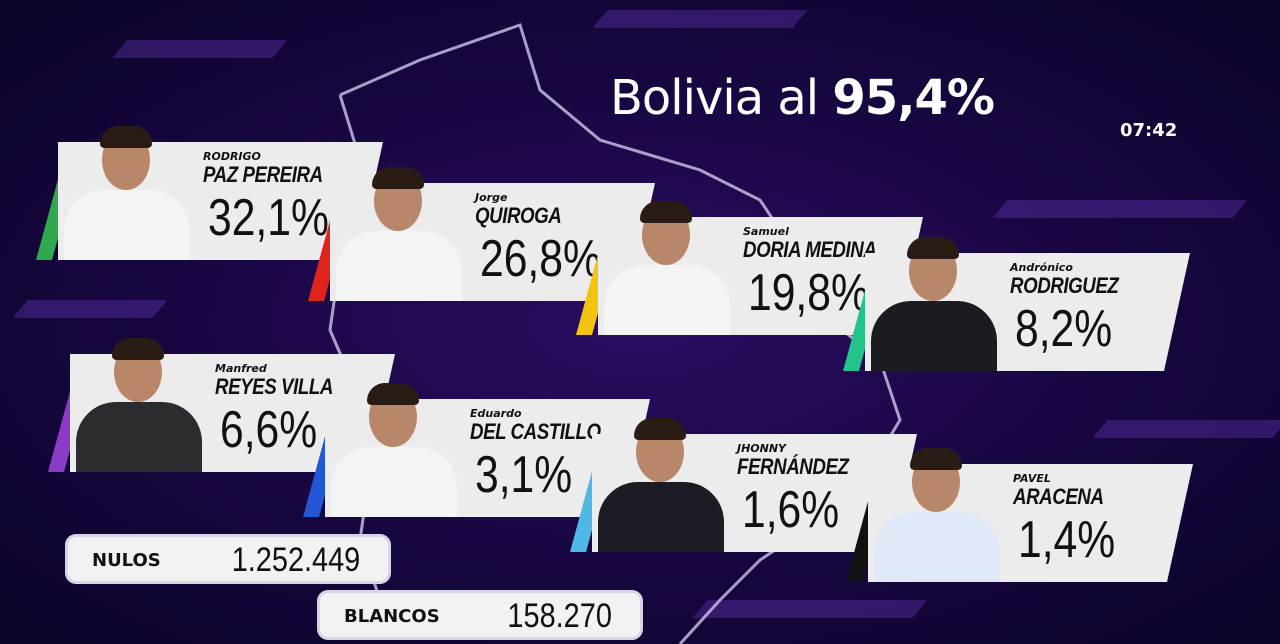 The image size is (1280, 644). What do you see at coordinates (232, 156) in the screenshot?
I see `candidate-first-name: RODRIGO` at bounding box center [232, 156].